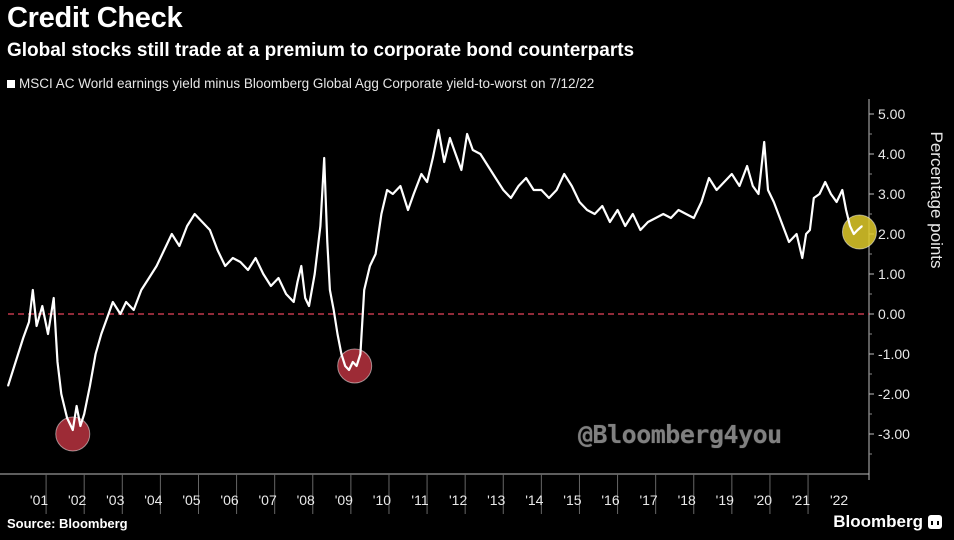 This screenshot has width=954, height=540. I want to click on y-tick-label: 2.00, so click(891, 234).